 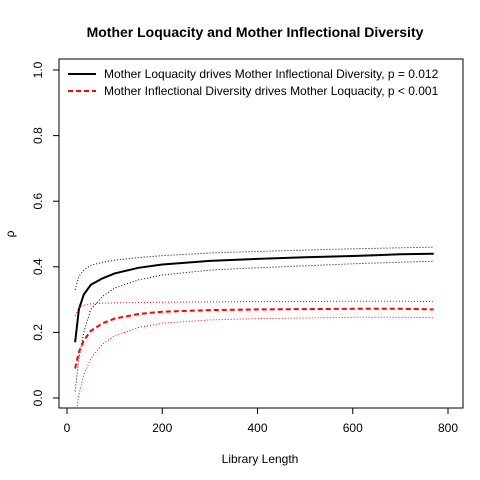 What do you see at coordinates (260, 459) in the screenshot?
I see `x-axis-label: Library Length` at bounding box center [260, 459].